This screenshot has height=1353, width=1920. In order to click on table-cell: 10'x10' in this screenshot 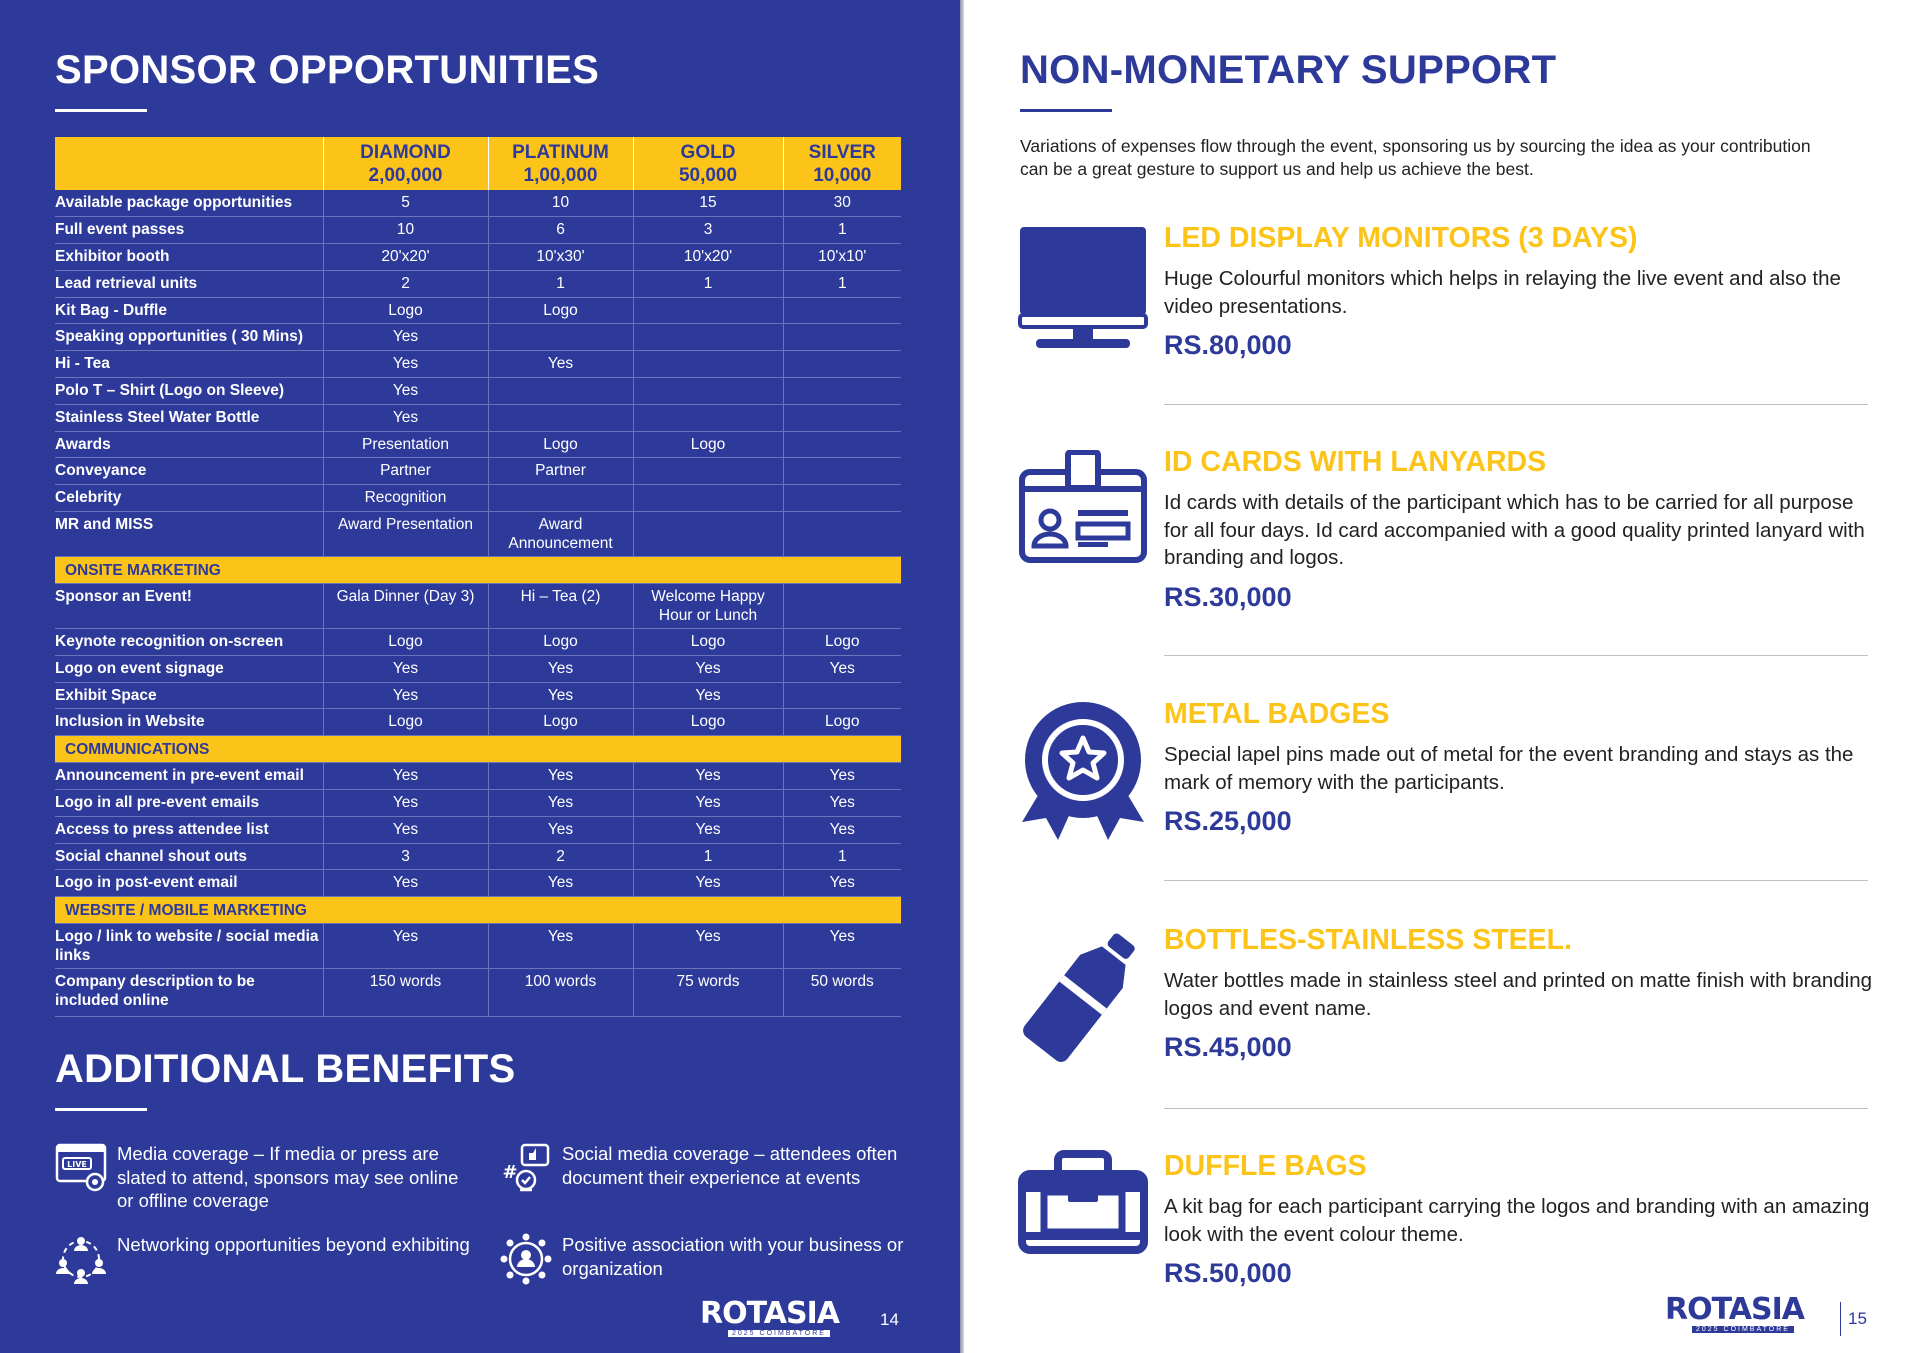, I will do `click(842, 257)`.